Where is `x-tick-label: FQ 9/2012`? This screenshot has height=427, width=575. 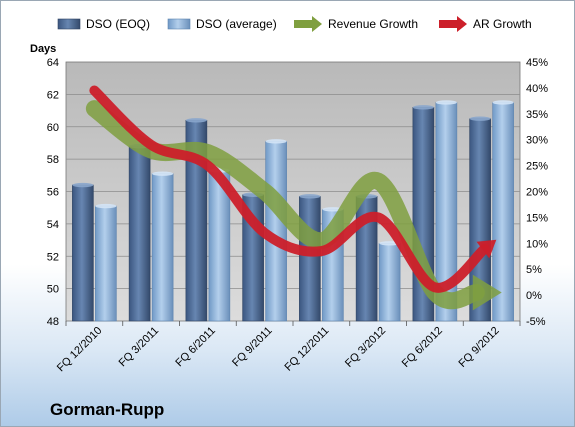 x-tick-label: FQ 9/2012 is located at coordinates (479, 347).